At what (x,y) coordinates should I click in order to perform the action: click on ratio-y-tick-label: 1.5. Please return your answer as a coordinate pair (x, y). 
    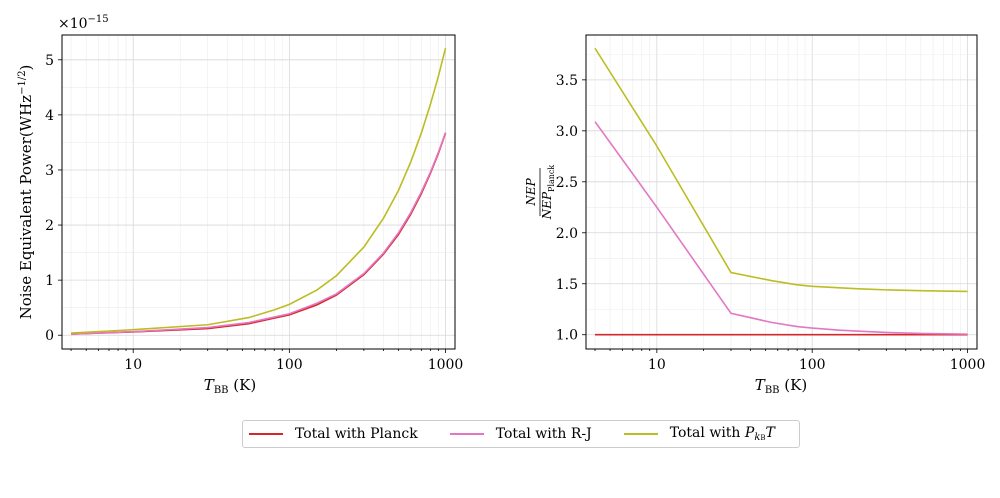
    Looking at the image, I should click on (567, 285).